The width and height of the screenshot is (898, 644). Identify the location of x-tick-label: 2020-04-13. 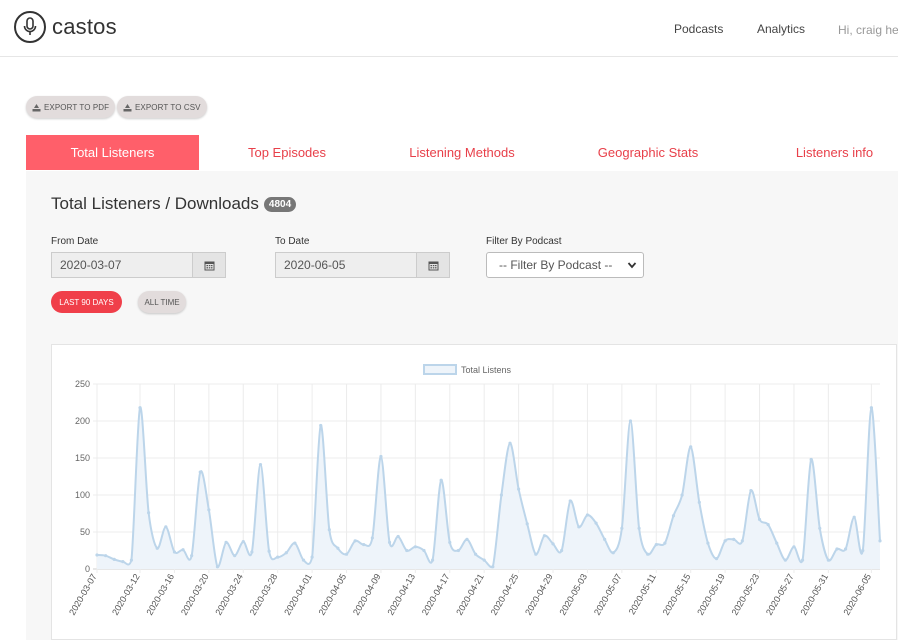
(401, 594).